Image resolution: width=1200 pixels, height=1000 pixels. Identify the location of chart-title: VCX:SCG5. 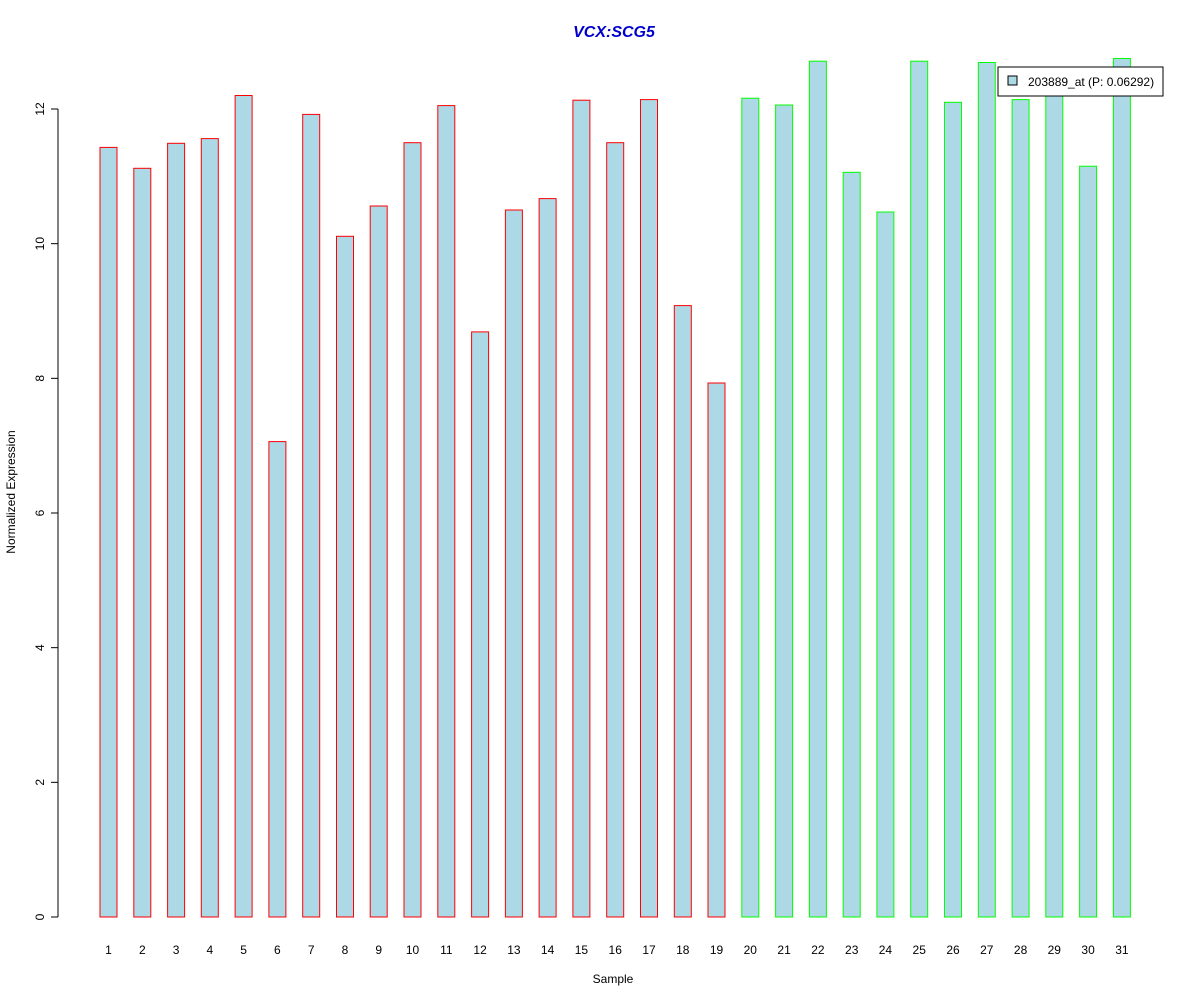
(614, 32).